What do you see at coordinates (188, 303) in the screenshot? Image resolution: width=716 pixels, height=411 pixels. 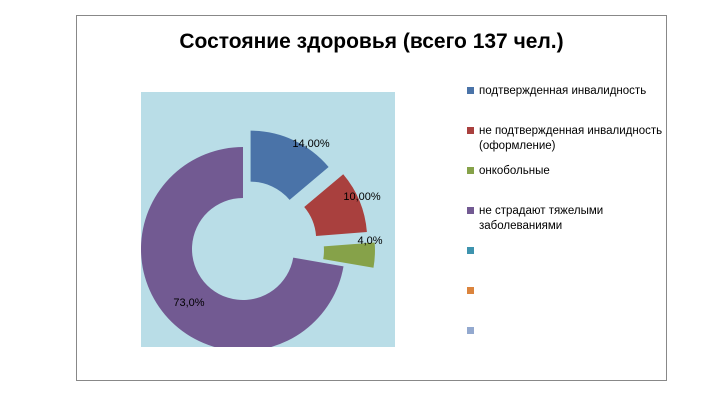 I see `data-label: 73,0%` at bounding box center [188, 303].